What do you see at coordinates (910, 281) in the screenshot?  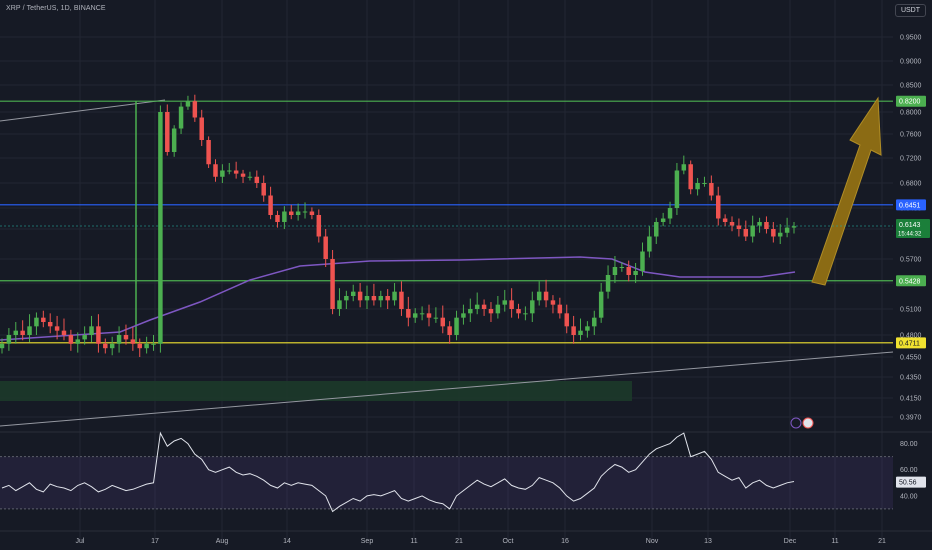 I see `level-label-support: 0.5428` at bounding box center [910, 281].